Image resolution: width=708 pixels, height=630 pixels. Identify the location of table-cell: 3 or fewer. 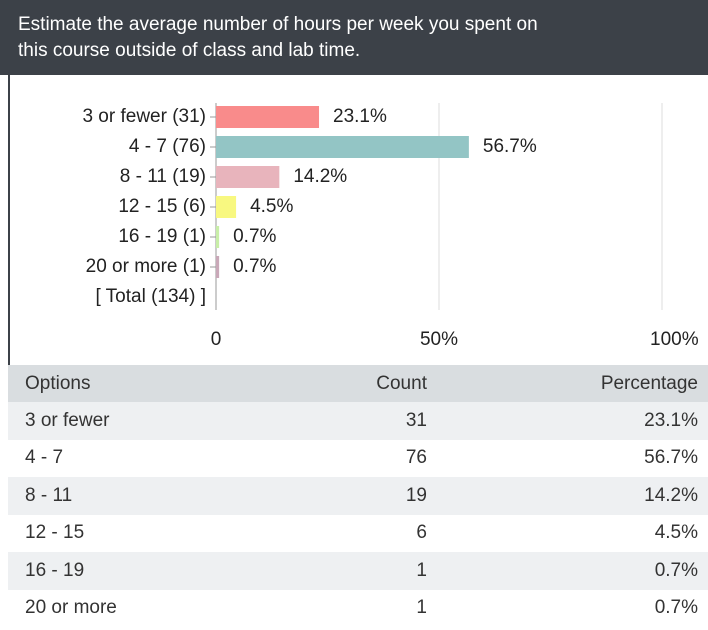
(138, 421).